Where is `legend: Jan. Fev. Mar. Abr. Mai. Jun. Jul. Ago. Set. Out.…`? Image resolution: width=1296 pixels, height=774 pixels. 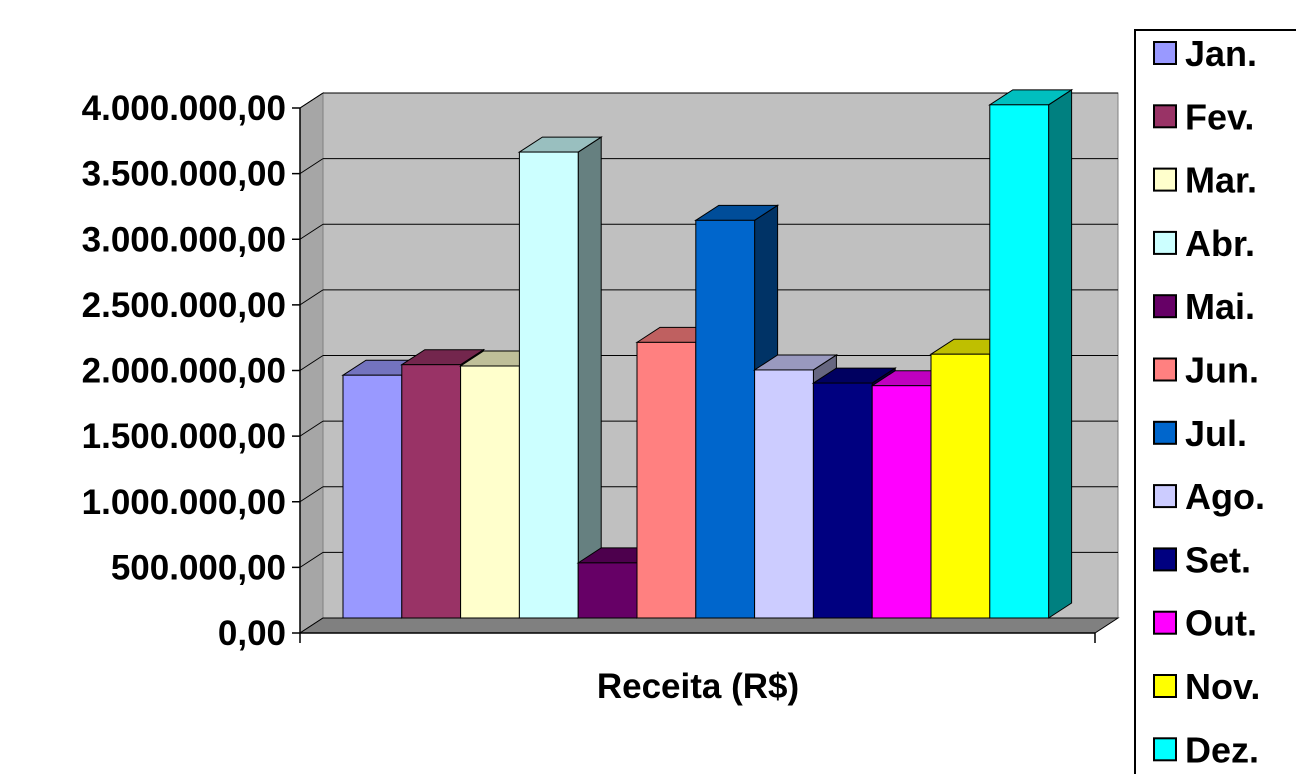 legend: Jan. Fev. Mar. Abr. Mai. Jun. Jul. Ago. Set. Out.… is located at coordinates (1215, 401).